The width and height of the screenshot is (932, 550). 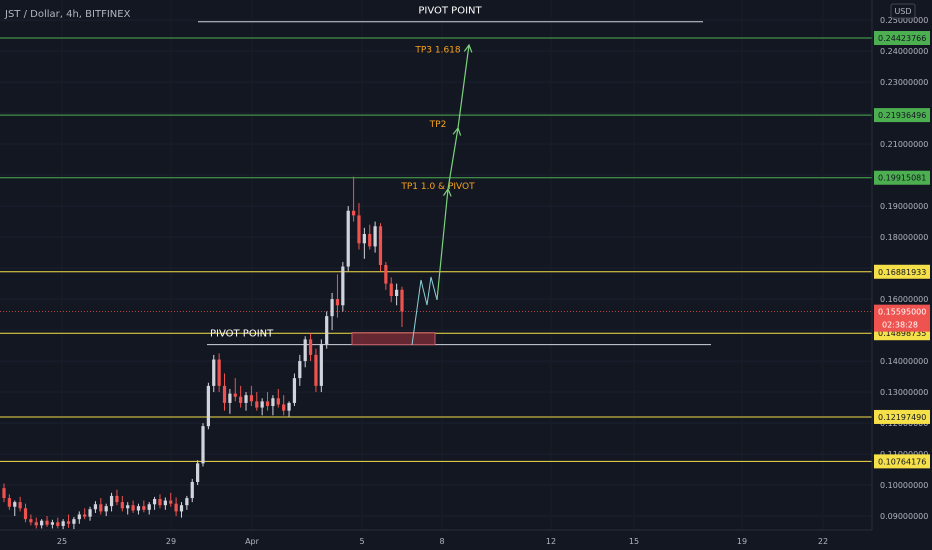 I want to click on level-price-text: 0.14898735, so click(x=902, y=333).